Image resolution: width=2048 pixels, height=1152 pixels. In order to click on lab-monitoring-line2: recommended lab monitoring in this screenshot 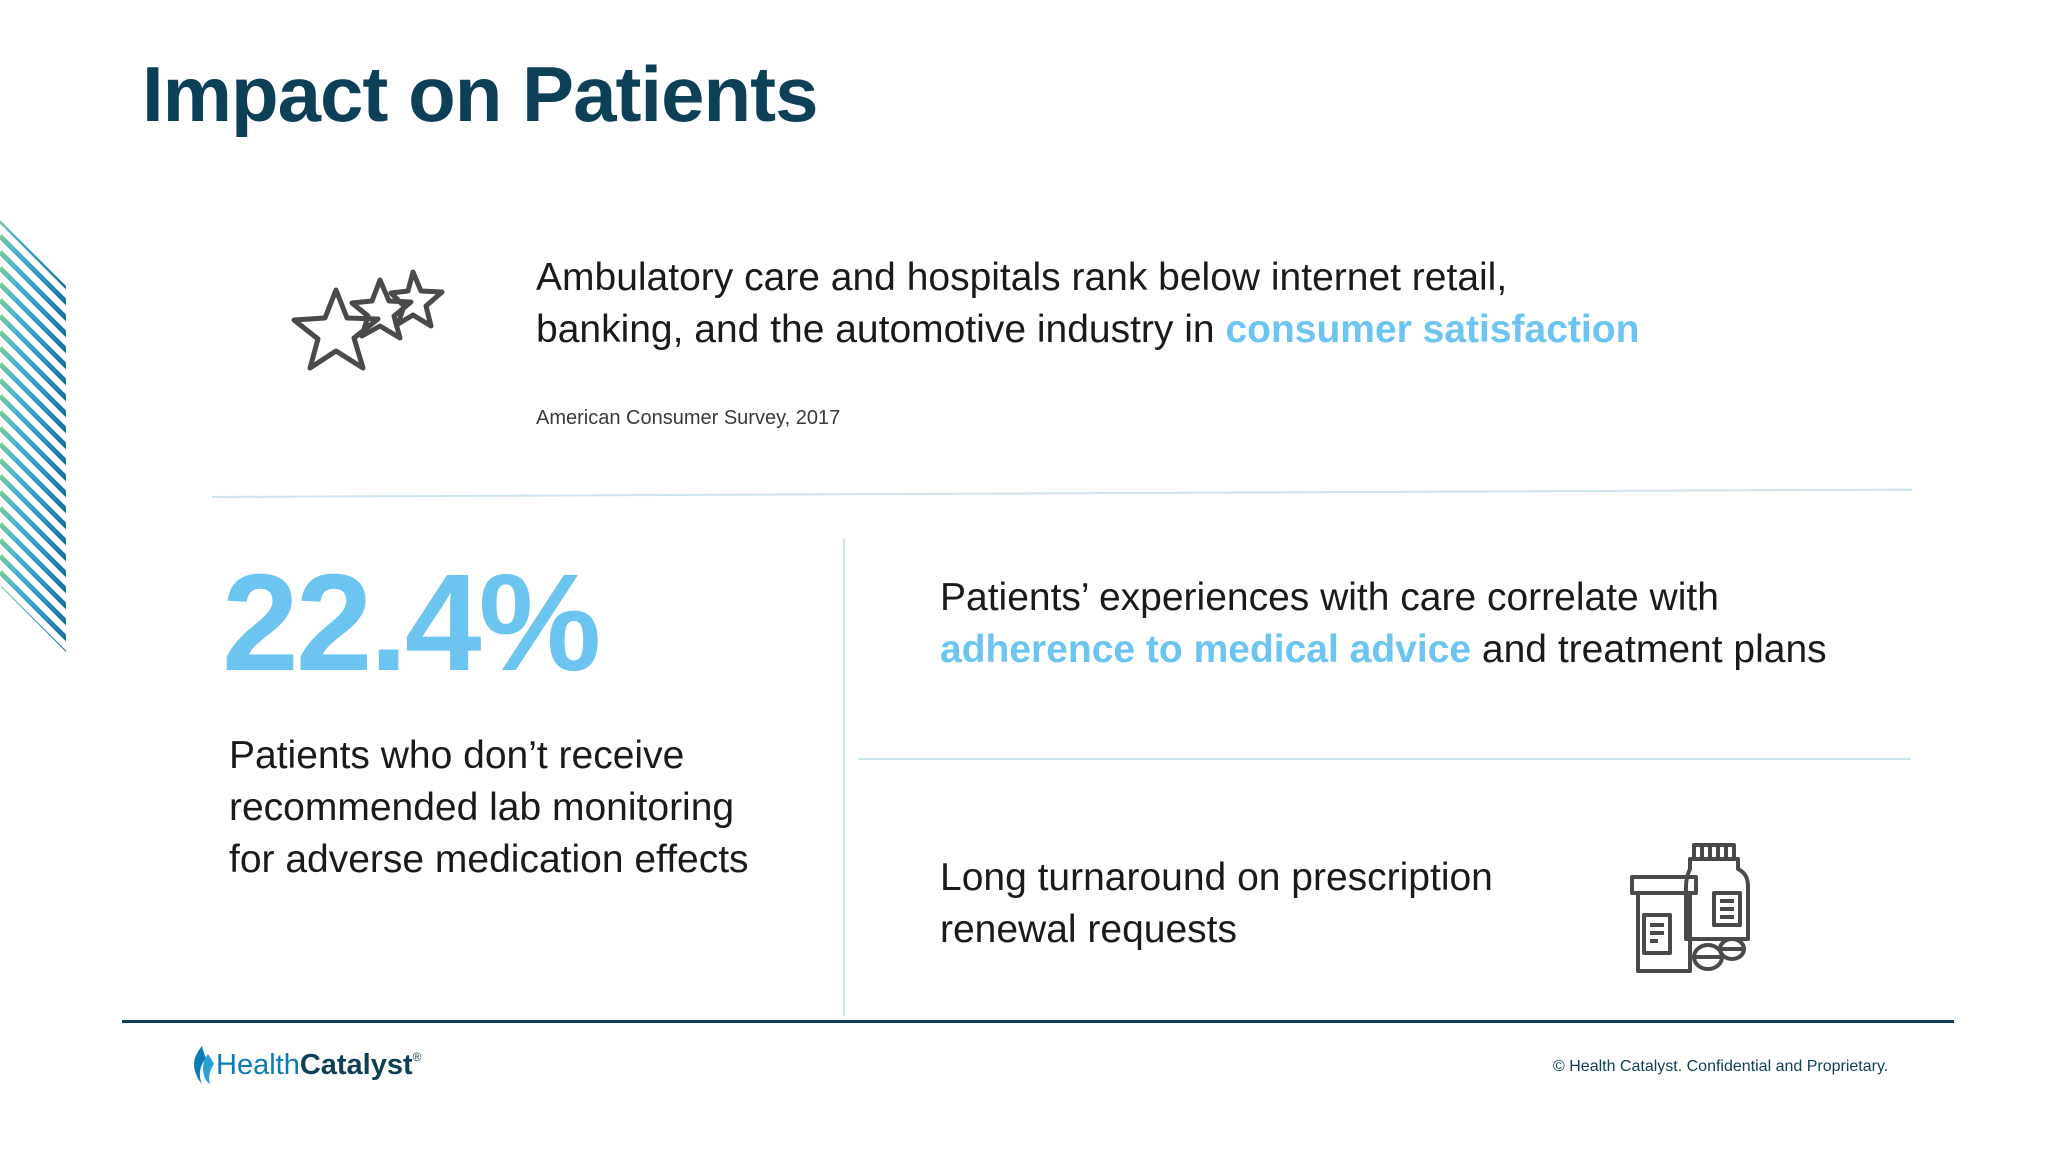, I will do `click(482, 807)`.